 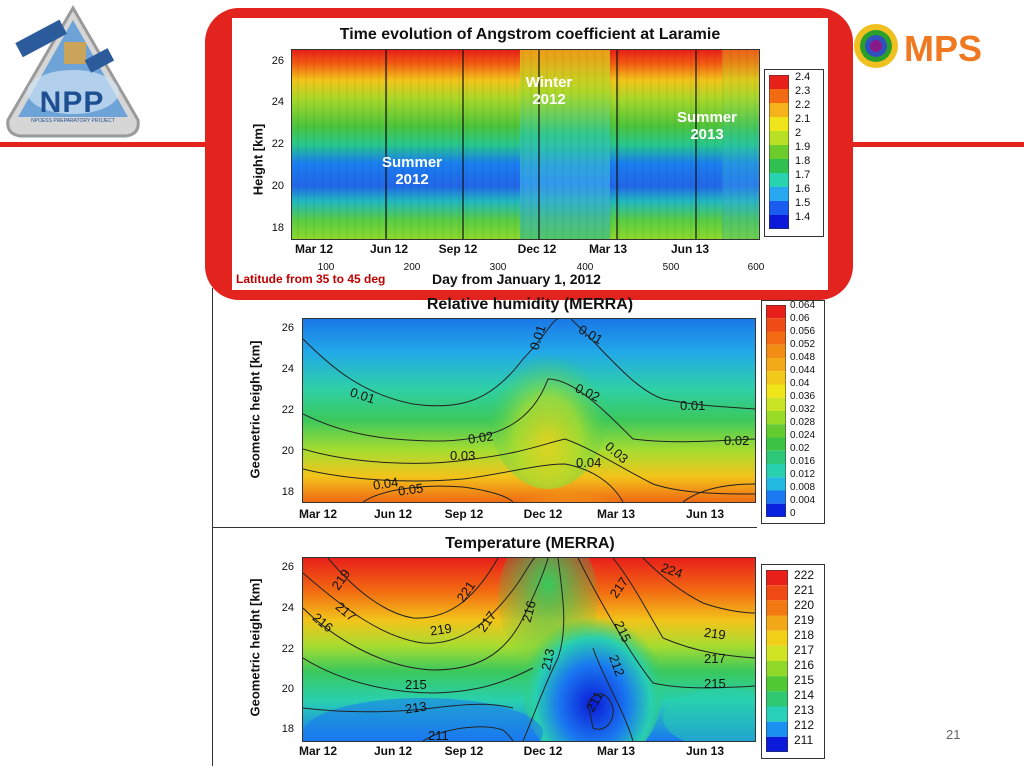 What do you see at coordinates (537, 249) in the screenshot?
I see `angstrom-month-tick: Dec 12` at bounding box center [537, 249].